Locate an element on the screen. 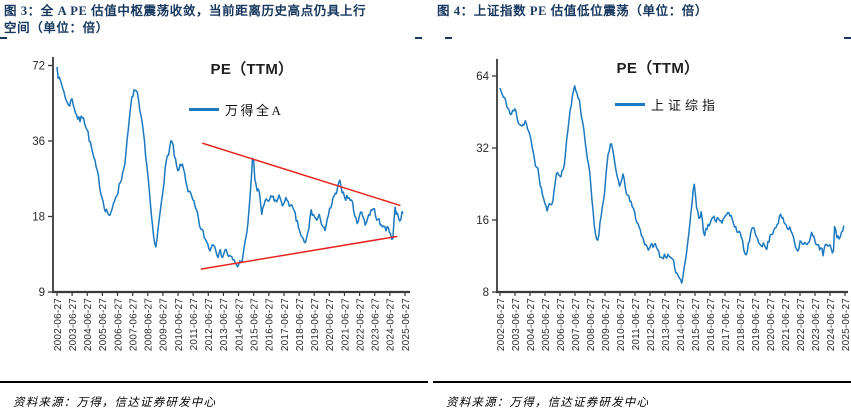 This screenshot has width=851, height=416. figure-4-caption-line1: 图 4：上证指数 PE 估值低位震荡（单位：倍） is located at coordinates (572, 11).